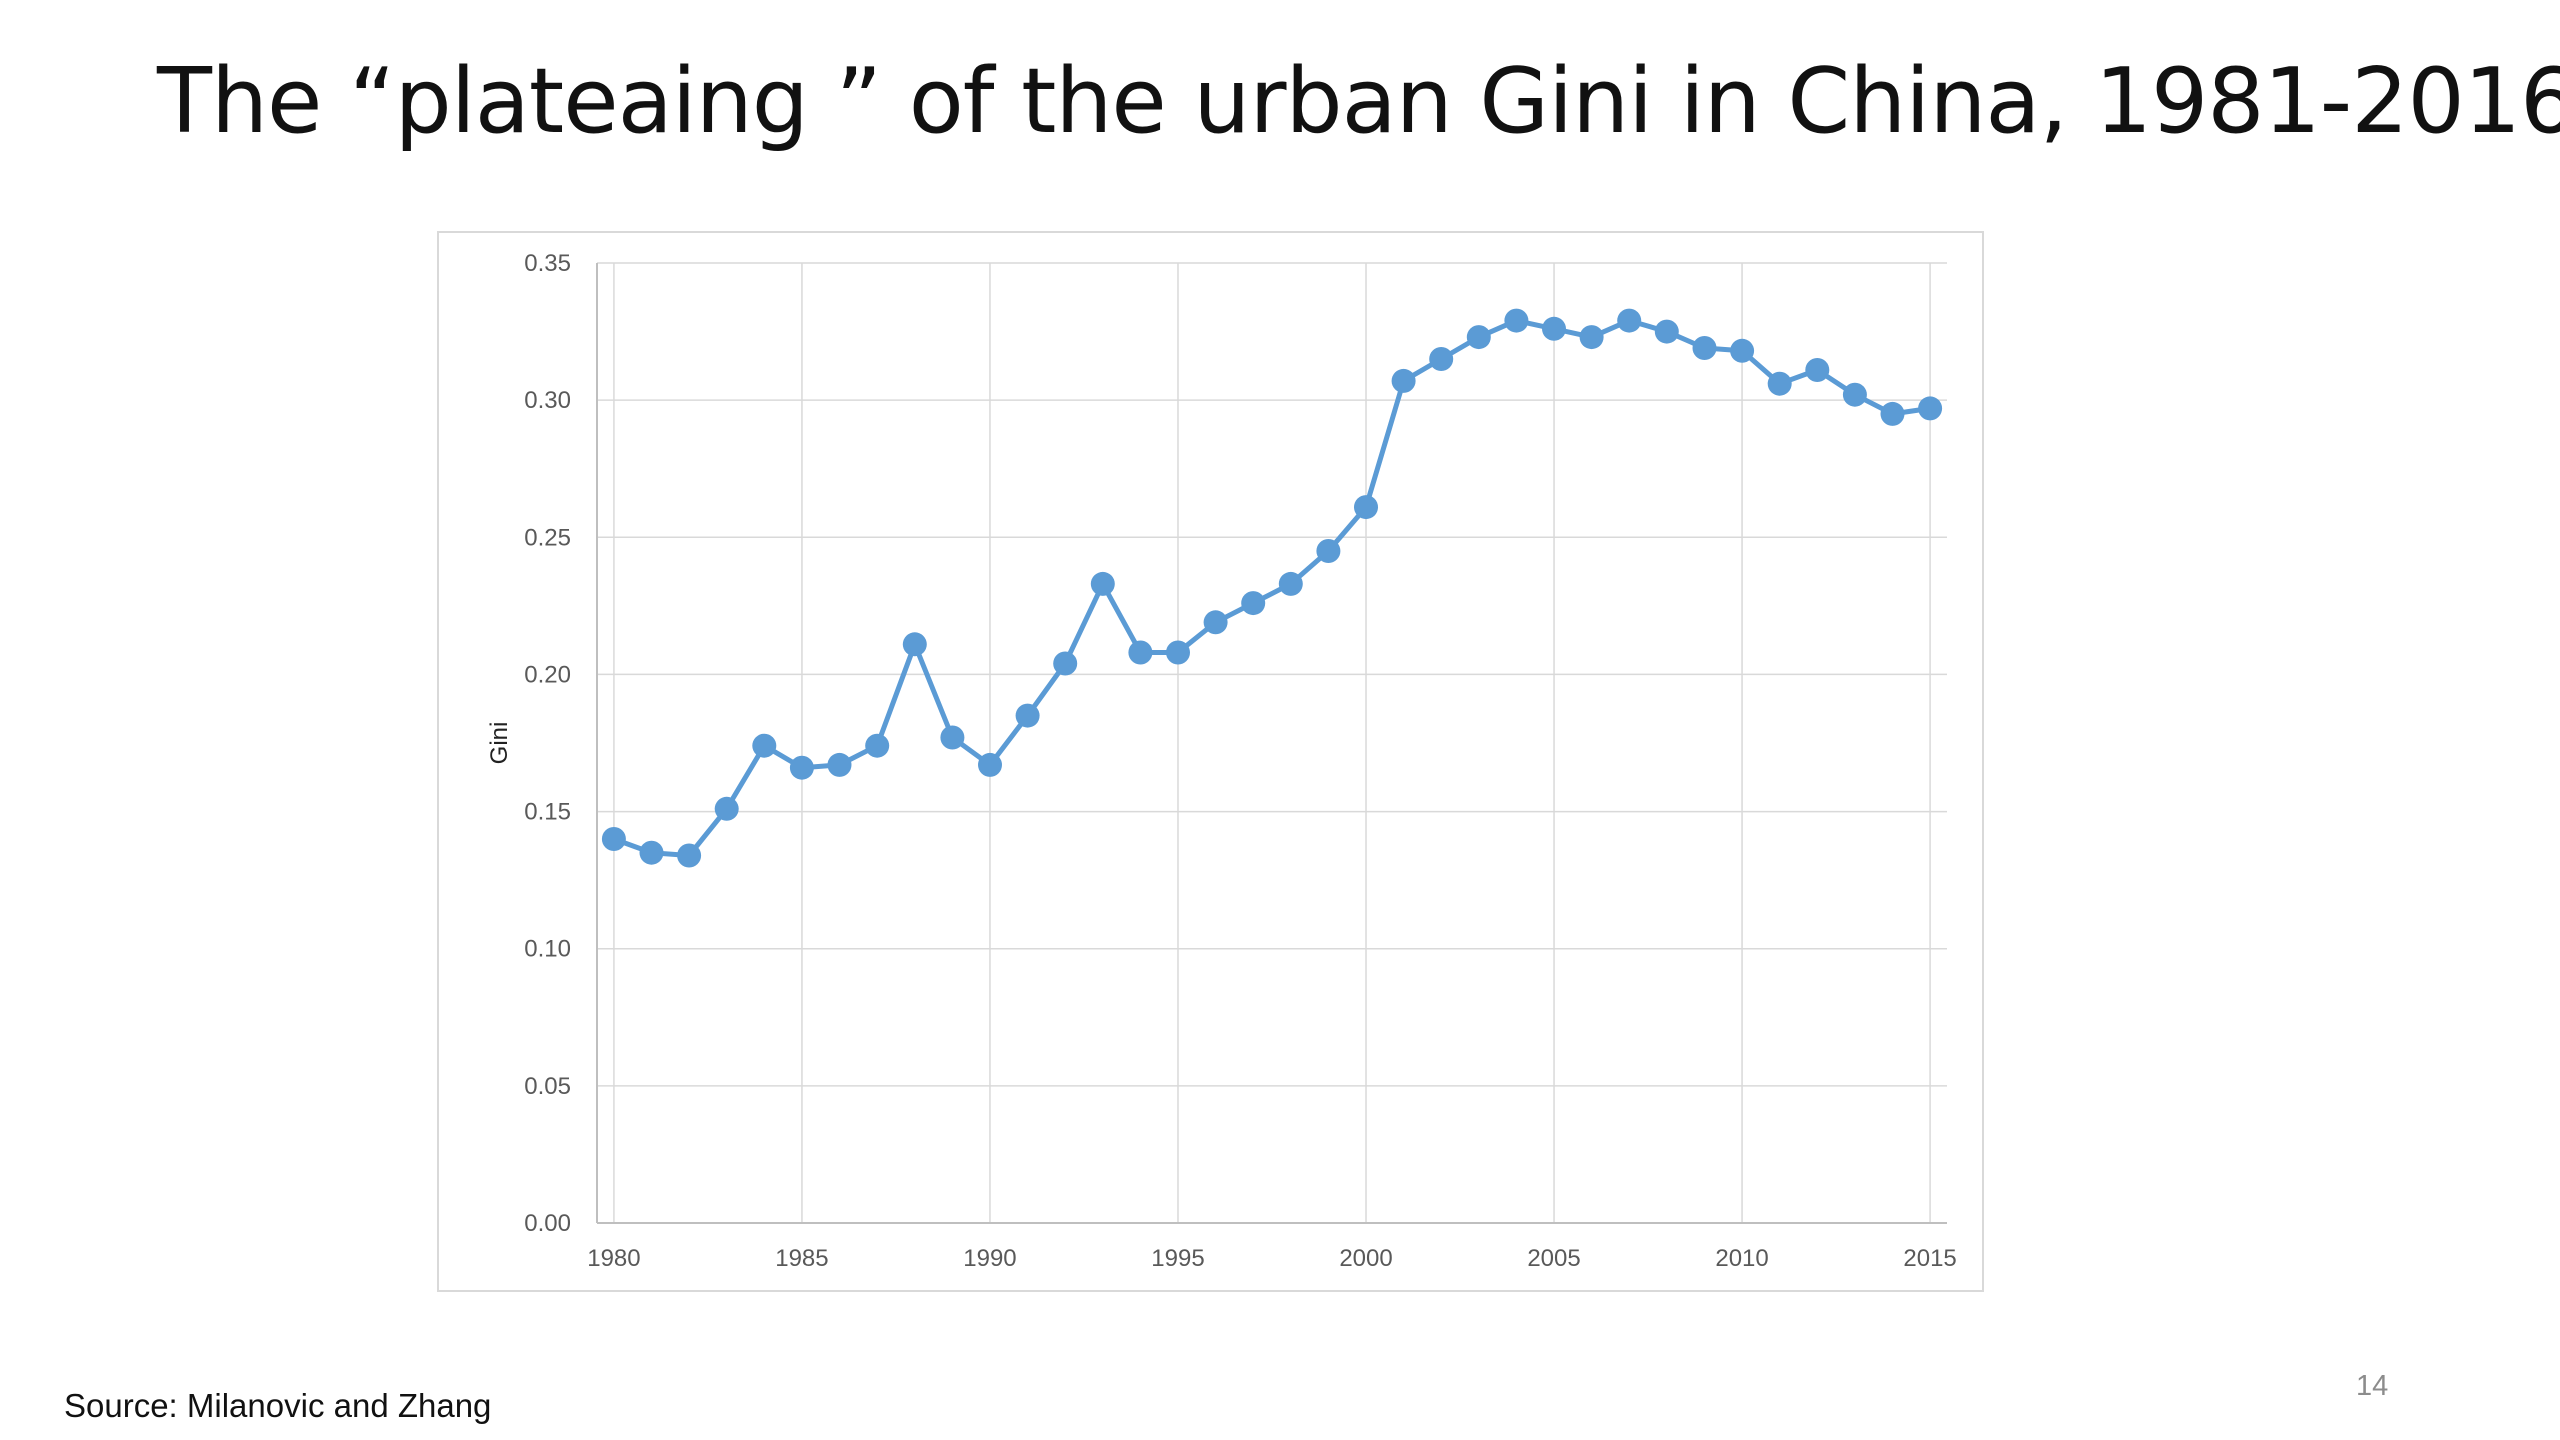  I want to click on y-tick-label: 0.10, so click(547, 949).